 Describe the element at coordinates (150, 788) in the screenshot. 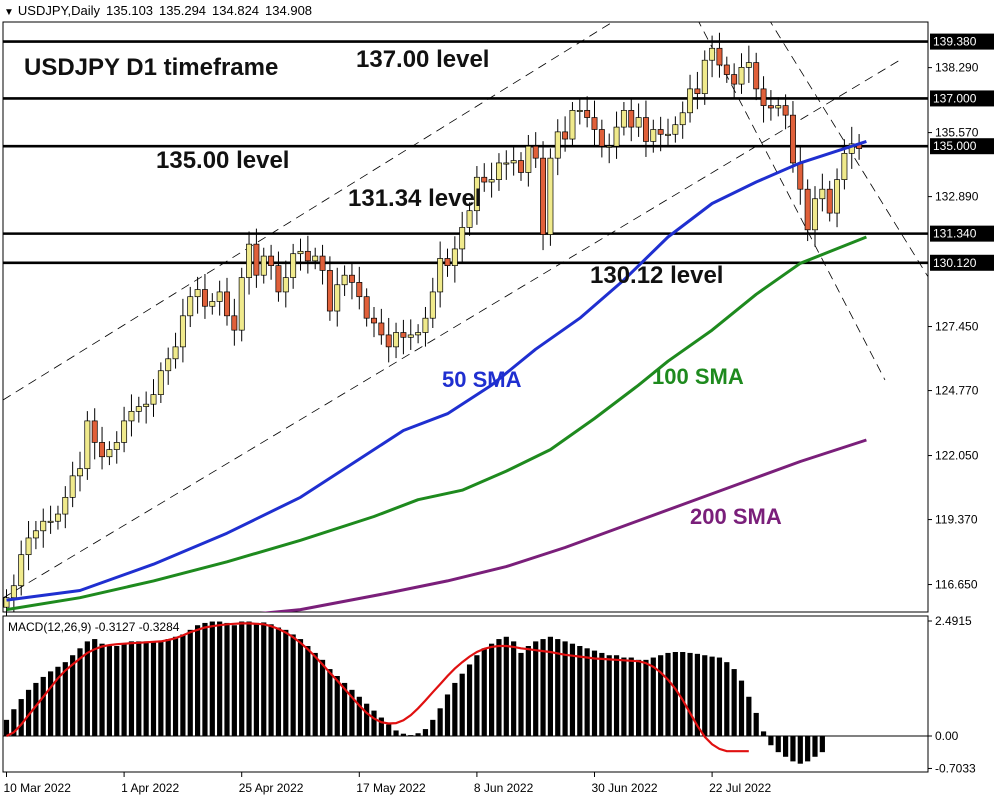

I see `time-axis-label: 1 Apr 2022` at that location.